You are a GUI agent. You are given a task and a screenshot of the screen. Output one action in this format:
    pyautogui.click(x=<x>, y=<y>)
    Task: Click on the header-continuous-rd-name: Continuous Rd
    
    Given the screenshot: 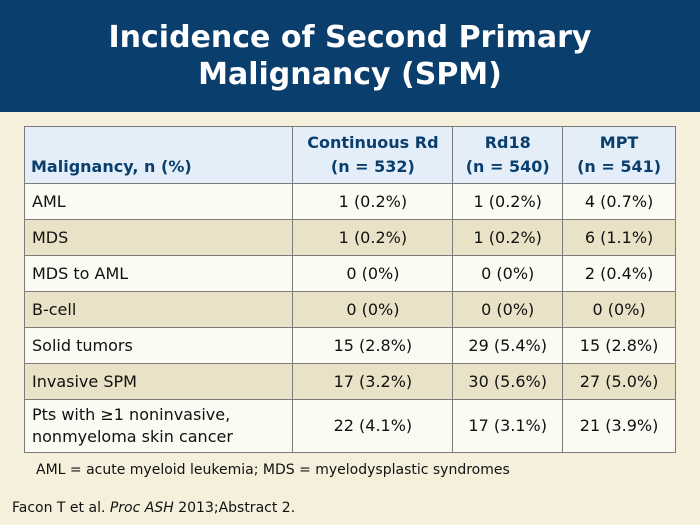 What is the action you would take?
    pyautogui.click(x=373, y=142)
    